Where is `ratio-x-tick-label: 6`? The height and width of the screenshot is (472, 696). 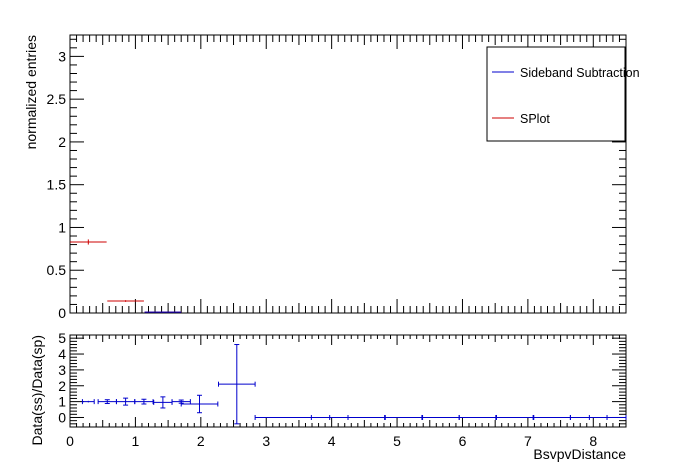
ratio-x-tick-label: 6 is located at coordinates (463, 441).